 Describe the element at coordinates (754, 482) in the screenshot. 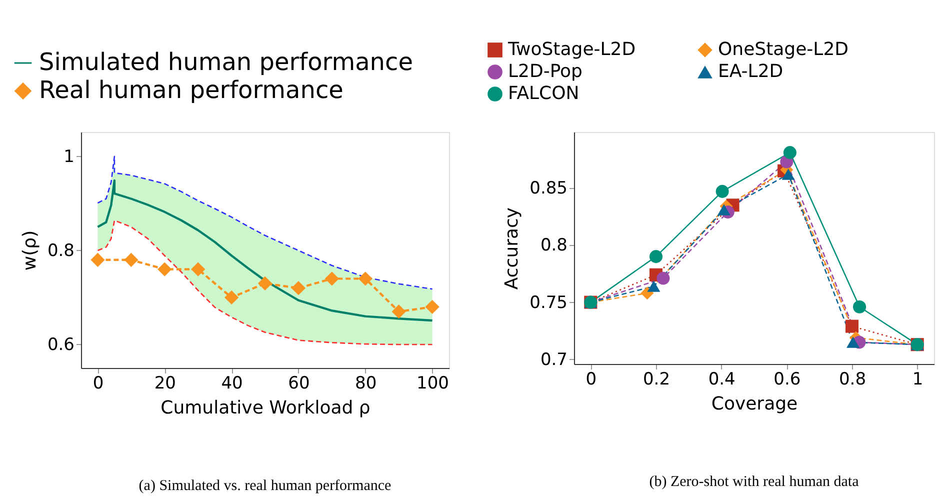

I see `text: (b) Zero-shot with real human data` at that location.